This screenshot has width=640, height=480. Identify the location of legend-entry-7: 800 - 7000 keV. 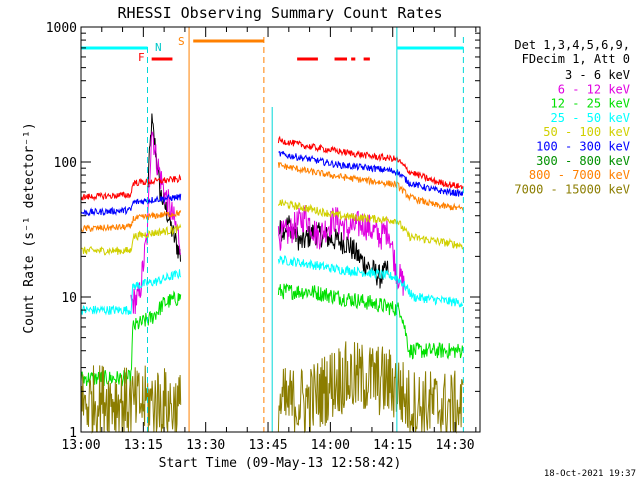
(579, 175).